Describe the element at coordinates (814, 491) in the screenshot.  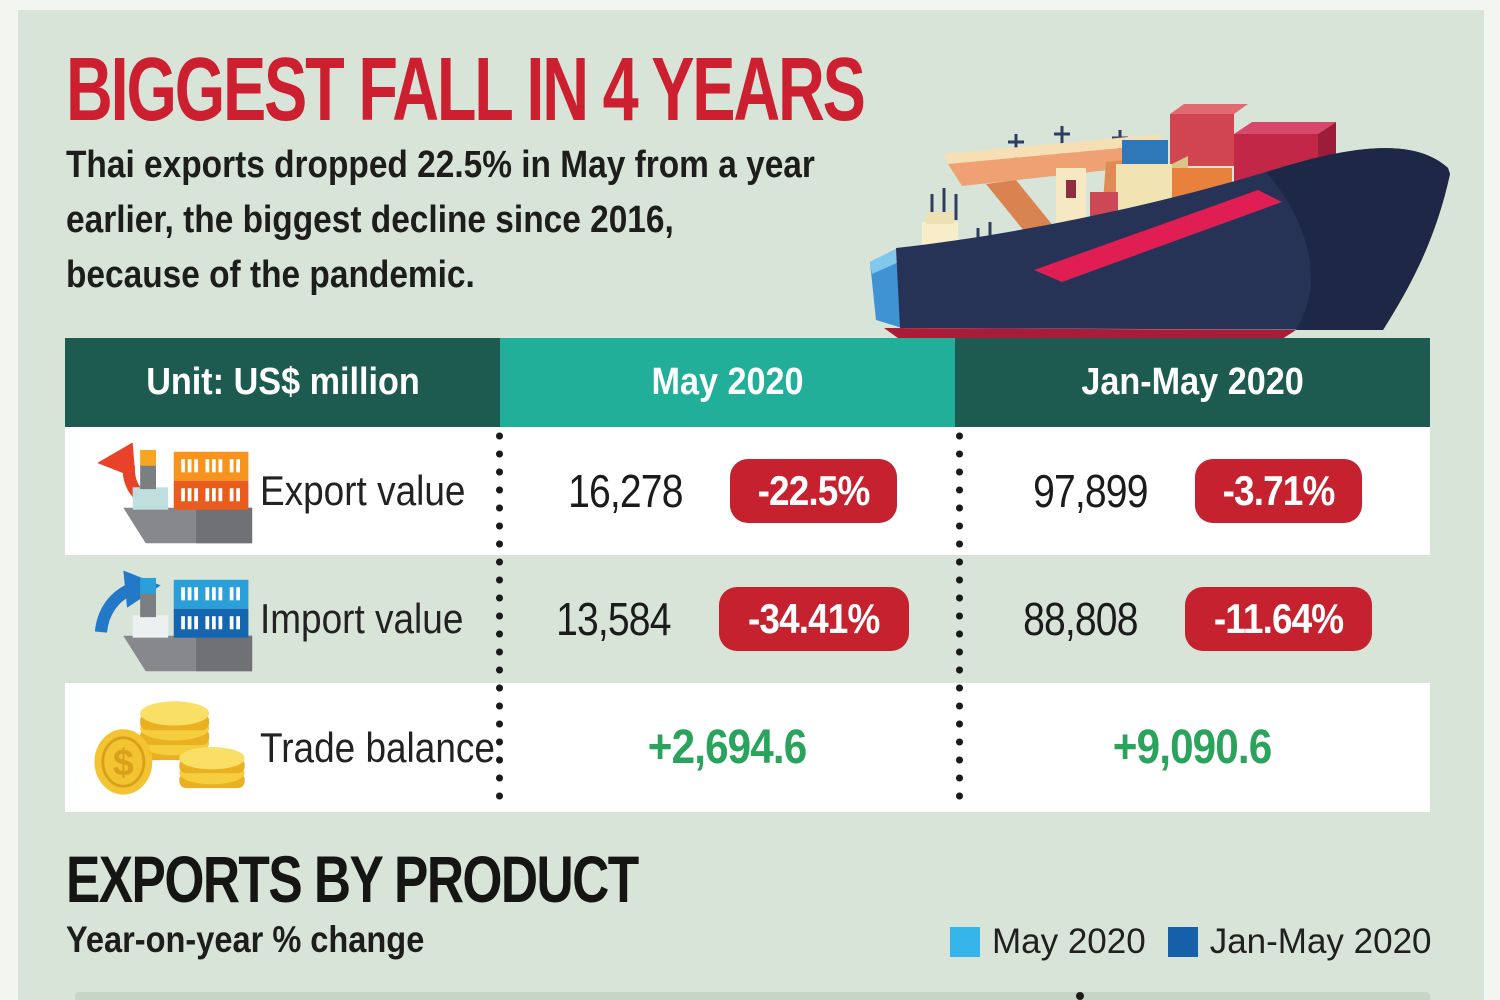
I see `export-may-change-badge: -22.5%` at that location.